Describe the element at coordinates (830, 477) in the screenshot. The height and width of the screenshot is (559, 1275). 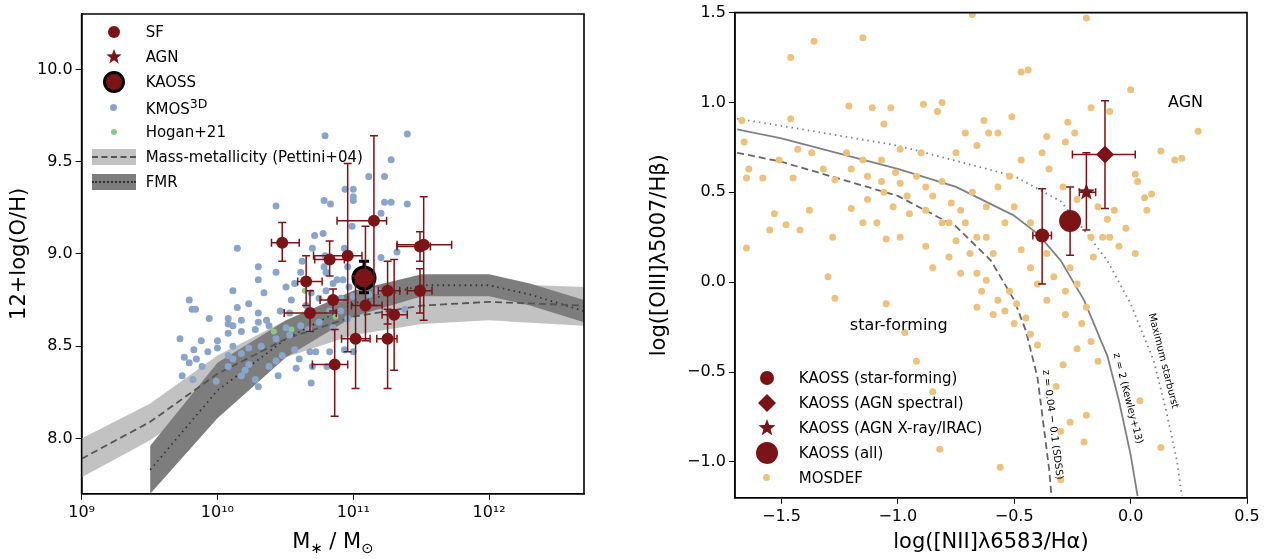
I see `legend-label: MOSDEF` at that location.